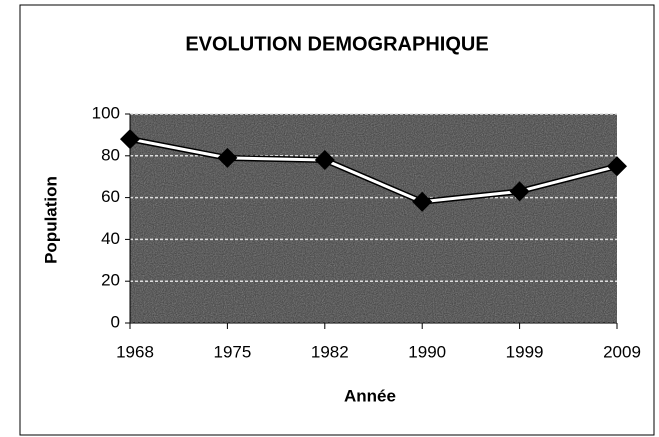 This screenshot has width=659, height=437. What do you see at coordinates (525, 351) in the screenshot?
I see `x-tick-label: 1999` at bounding box center [525, 351].